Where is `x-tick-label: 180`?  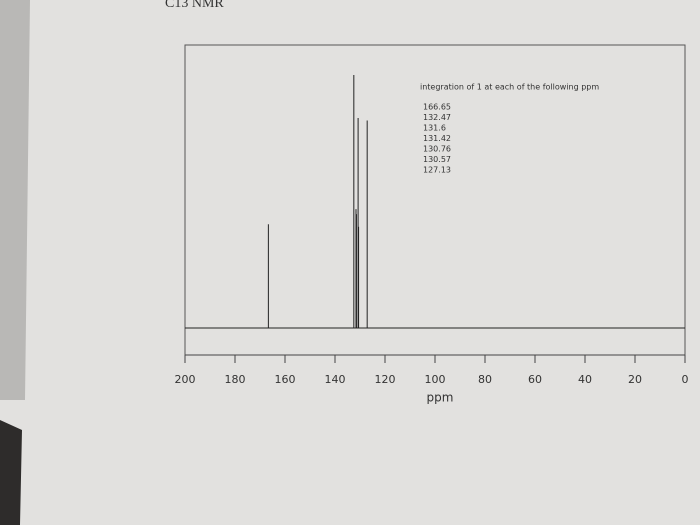
x-tick-label: 180 is located at coordinates (235, 379).